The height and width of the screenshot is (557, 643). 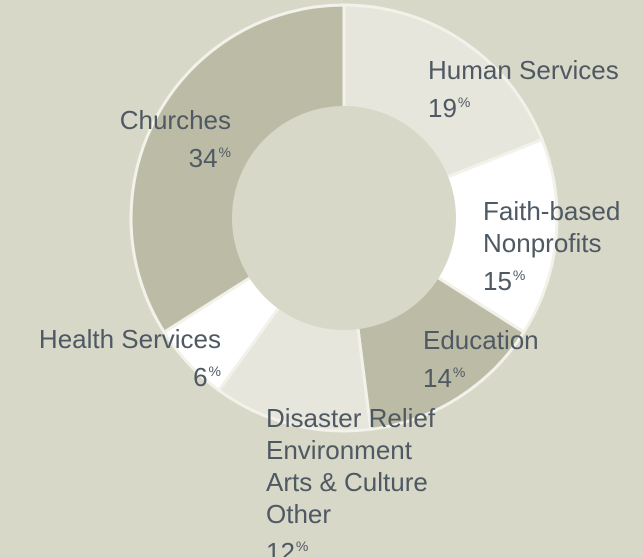 I want to click on label-faith-based: Faith-based Nonprofits 15%, so click(x=551, y=246).